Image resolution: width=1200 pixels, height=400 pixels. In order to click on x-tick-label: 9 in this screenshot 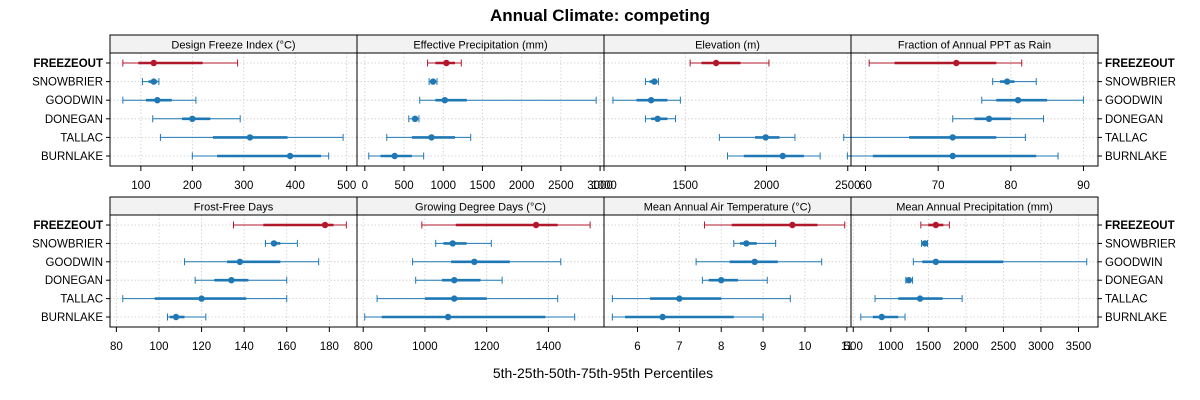, I will do `click(763, 347)`.